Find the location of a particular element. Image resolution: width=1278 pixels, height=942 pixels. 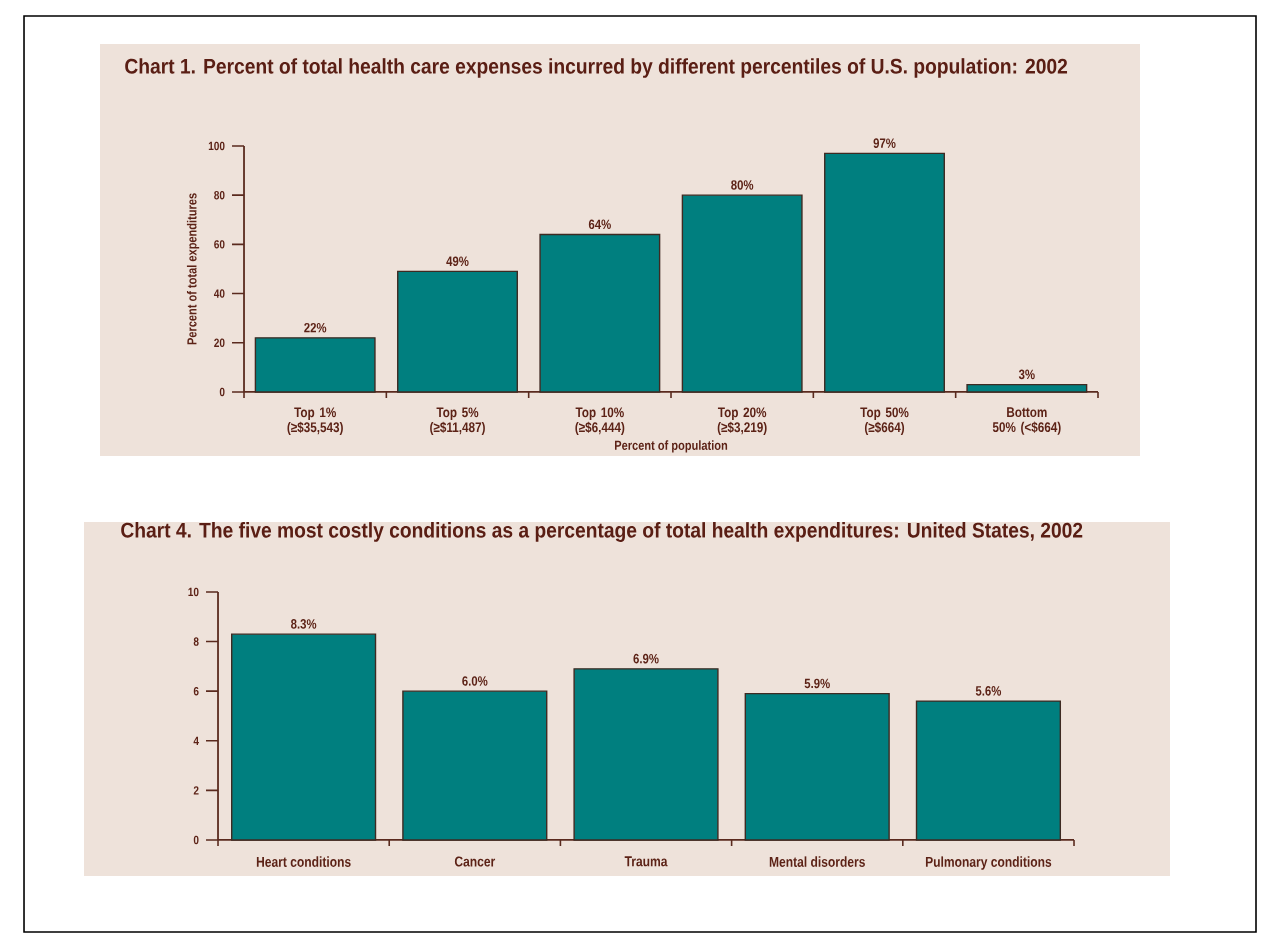

chart-title: Chart 4. The five most costly conditions as a percentage of total health expenditures: United States, 2002 is located at coordinates (602, 532).